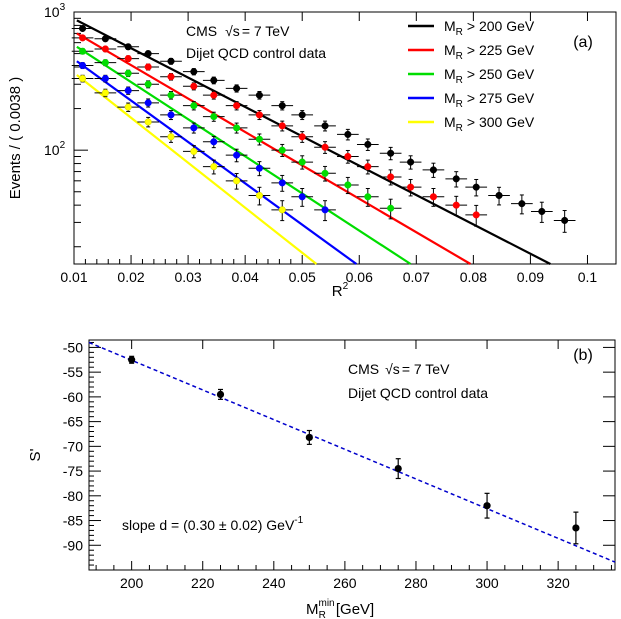 The width and height of the screenshot is (621, 619). Describe the element at coordinates (73, 347) in the screenshot. I see `panel-b-y-tick-label: -50` at that location.